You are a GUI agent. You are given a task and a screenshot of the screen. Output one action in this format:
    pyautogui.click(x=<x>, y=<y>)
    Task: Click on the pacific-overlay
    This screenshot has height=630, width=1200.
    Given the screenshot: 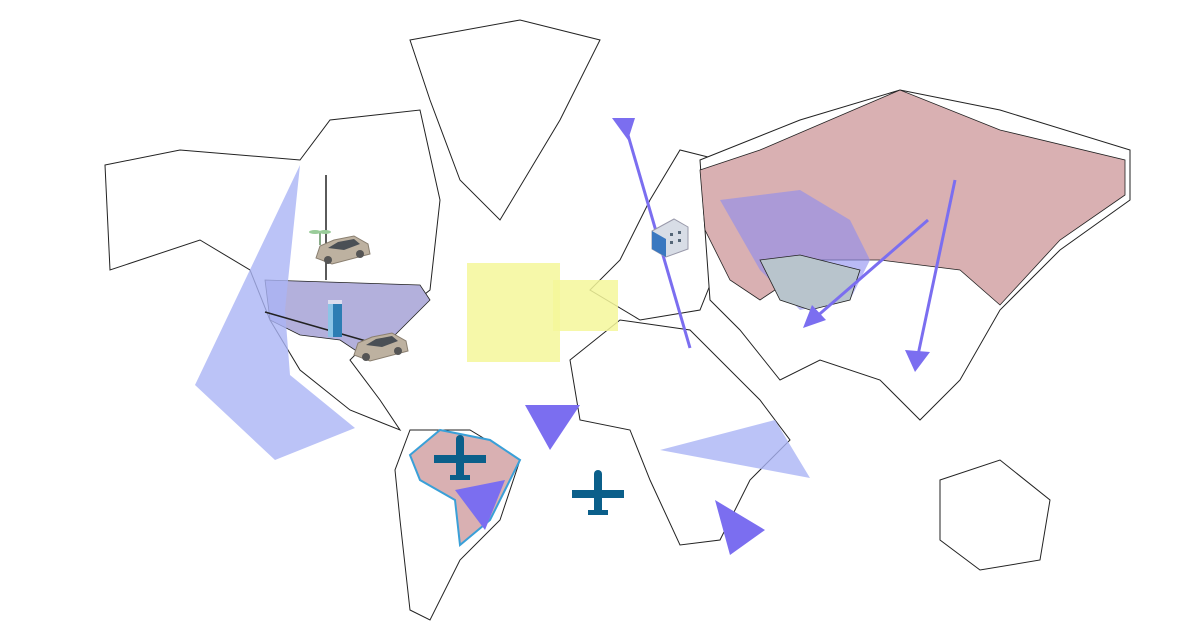 What is the action you would take?
    pyautogui.click(x=275, y=312)
    